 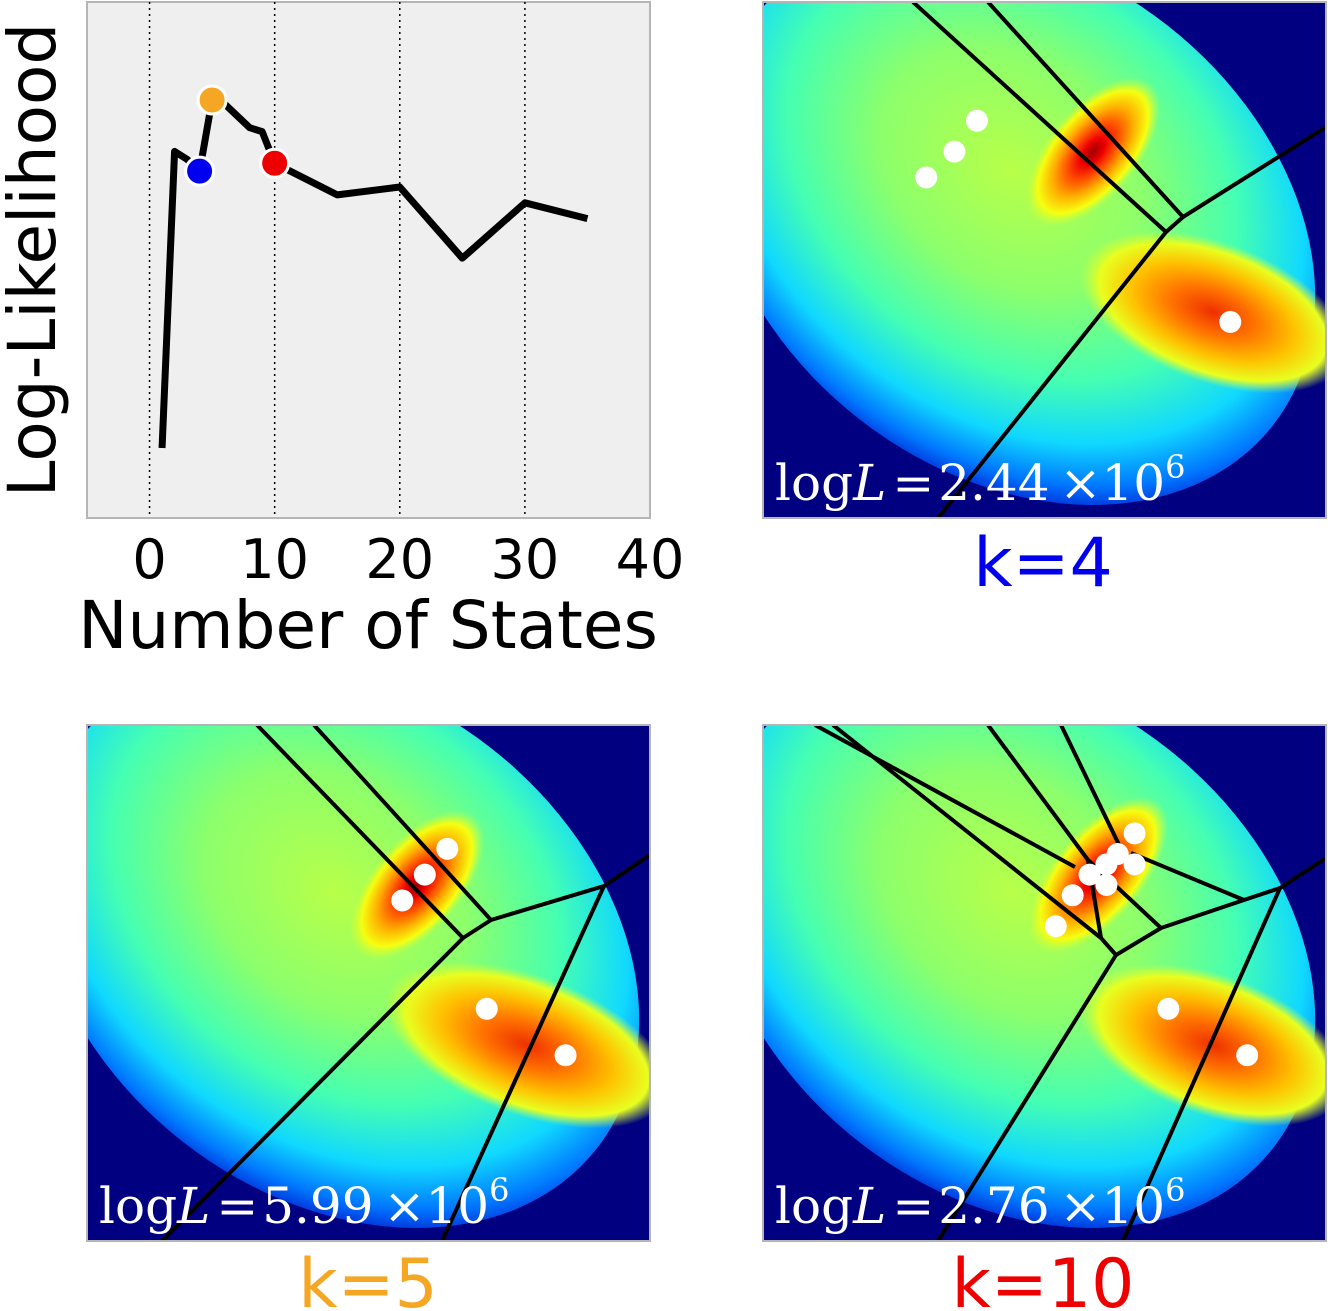 I want to click on k-label: k=10, so click(x=1043, y=1278).